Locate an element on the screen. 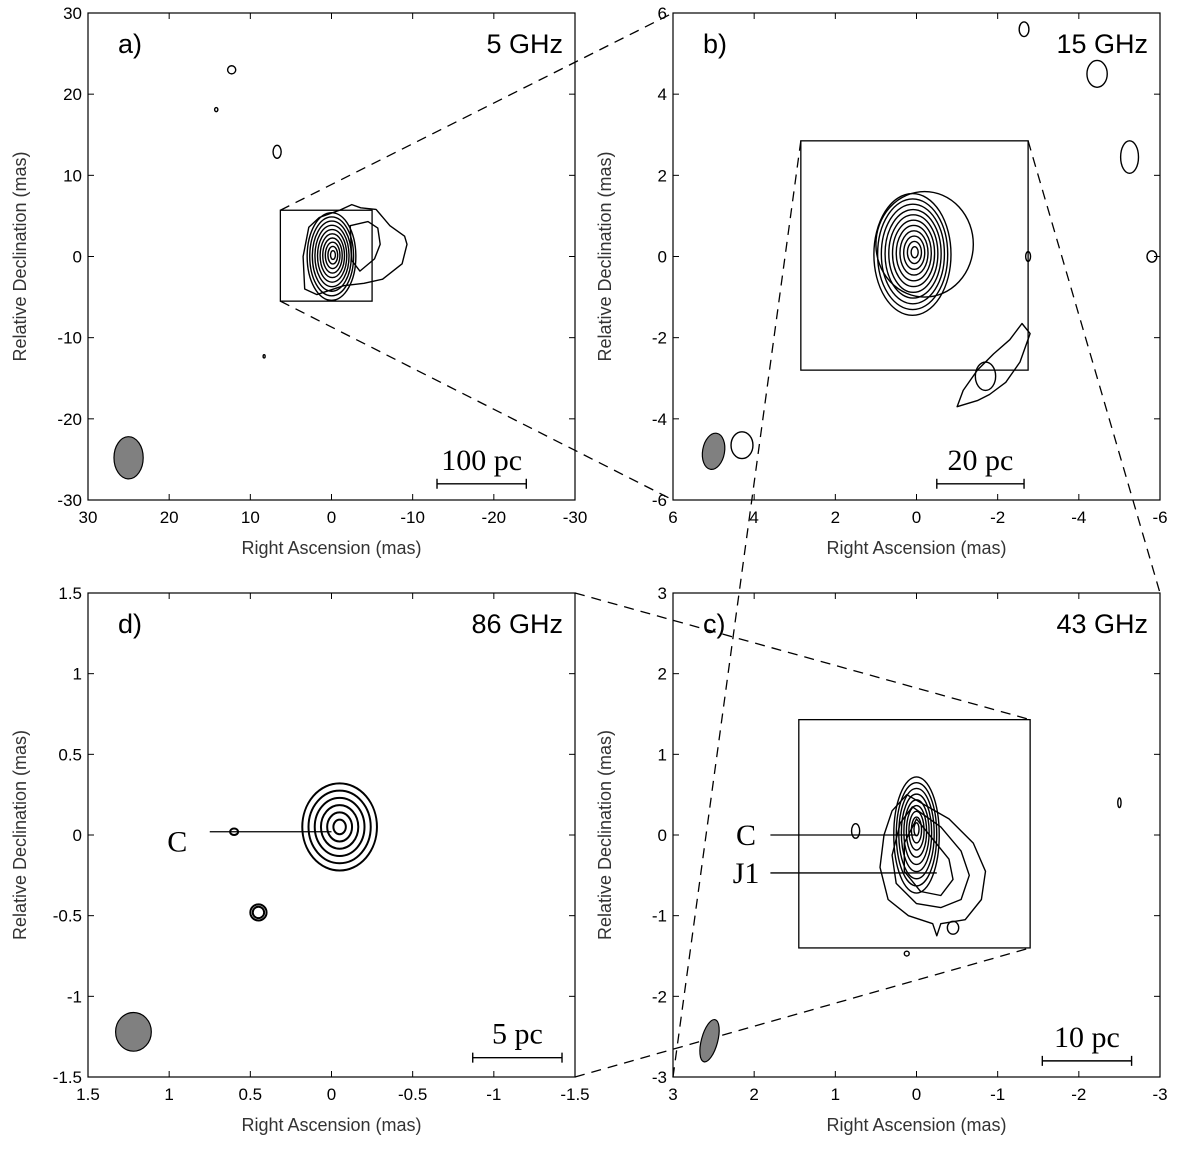 The width and height of the screenshot is (1177, 1152). frequency-label: 15 GHz is located at coordinates (1102, 44).